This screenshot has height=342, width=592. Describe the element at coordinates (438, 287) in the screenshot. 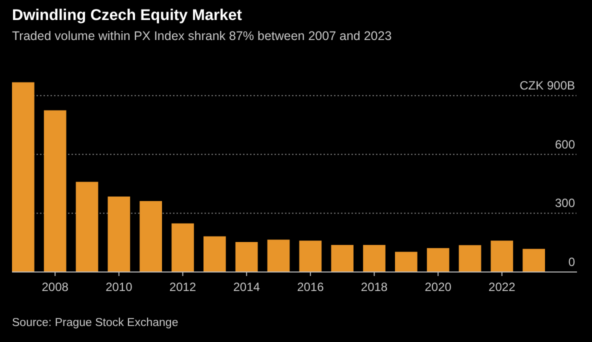

I see `x-tick-label: 2020` at that location.